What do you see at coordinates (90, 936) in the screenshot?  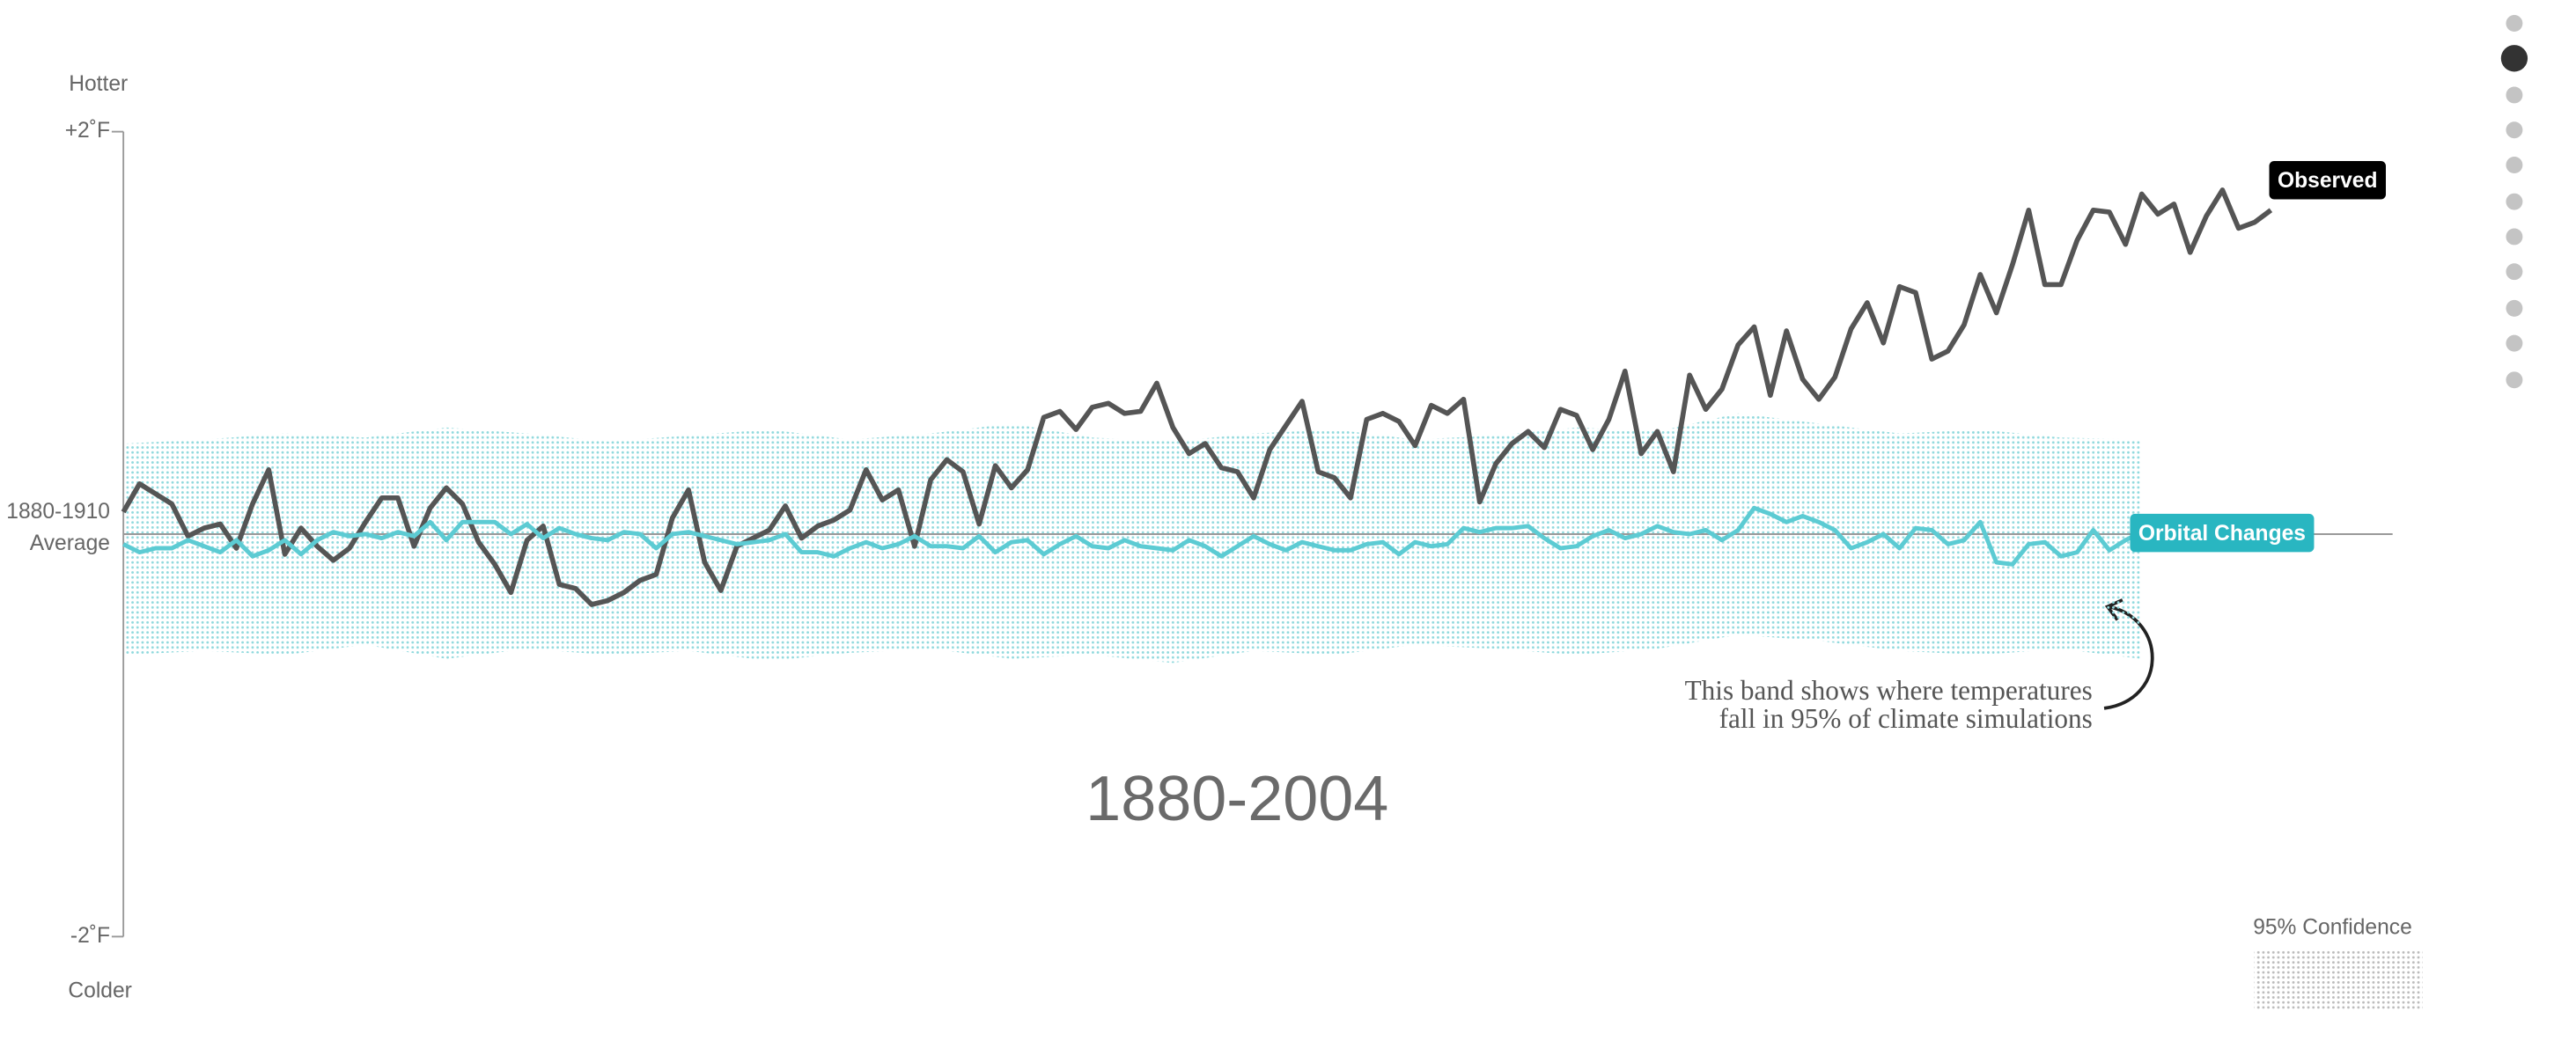 I see `y-tick-label: -2˚F` at bounding box center [90, 936].